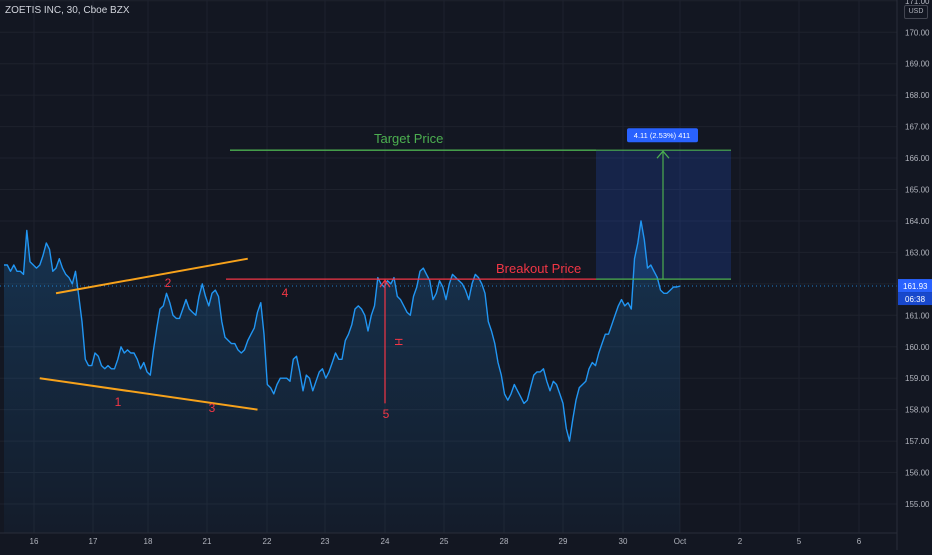 This screenshot has height=555, width=932. I want to click on price-tick-label: 167.00, so click(917, 127).